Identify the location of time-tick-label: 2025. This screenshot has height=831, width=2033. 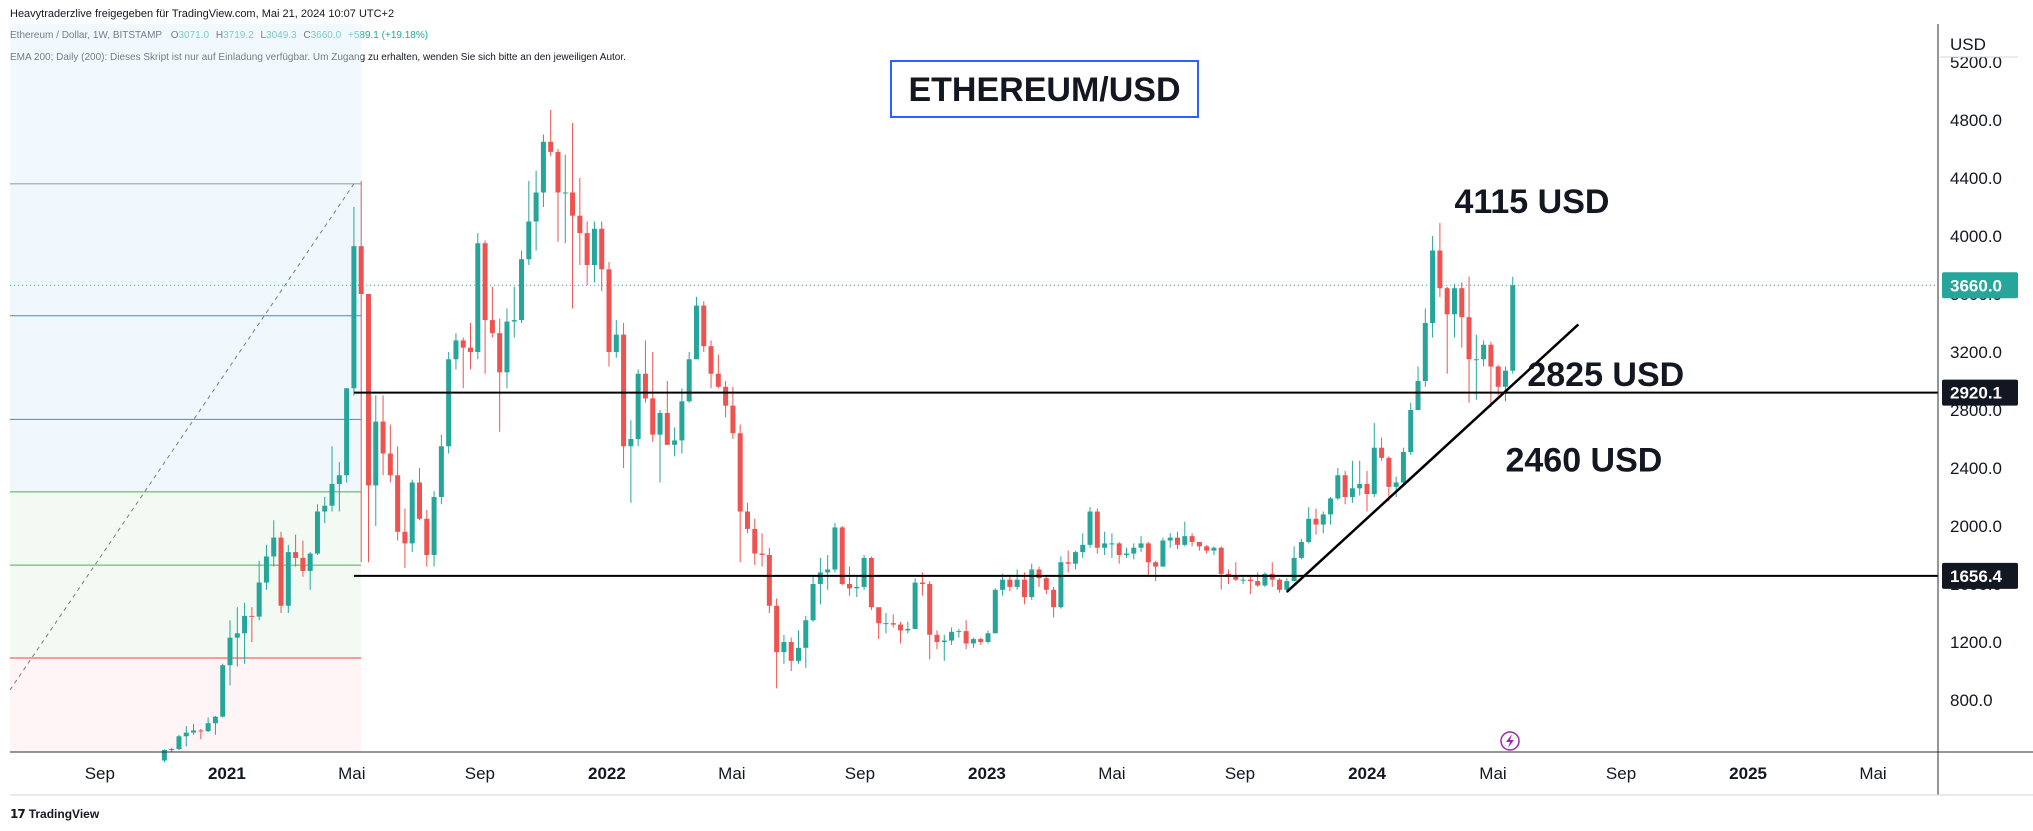
(1748, 773).